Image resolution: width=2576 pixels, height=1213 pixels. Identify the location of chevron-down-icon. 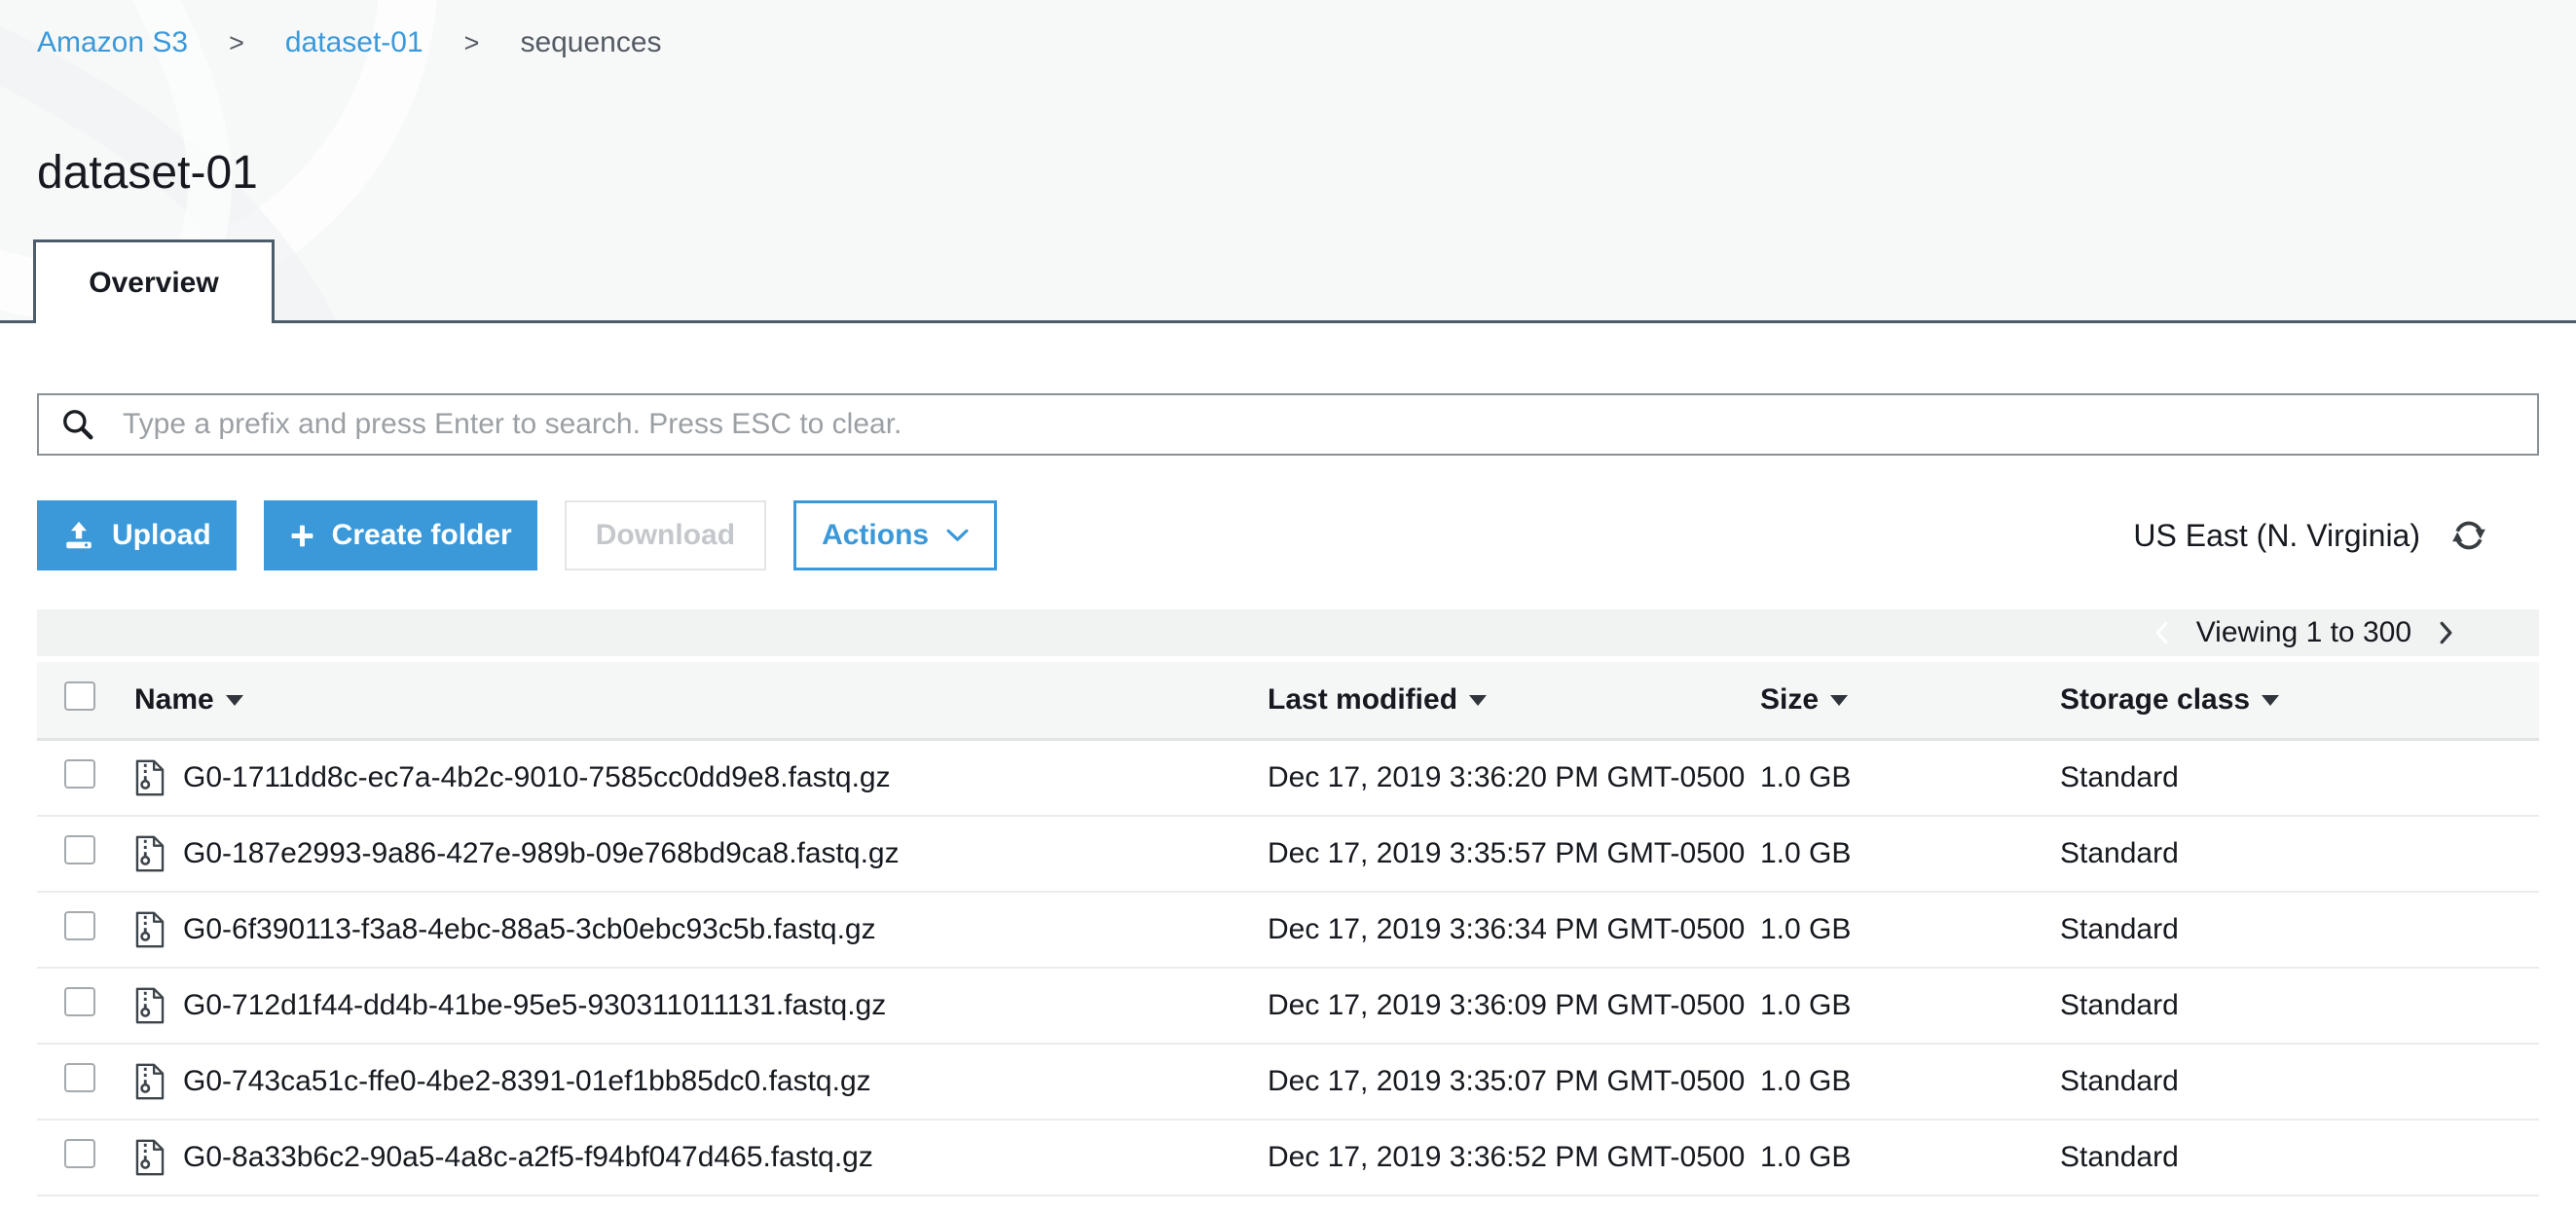
(957, 535).